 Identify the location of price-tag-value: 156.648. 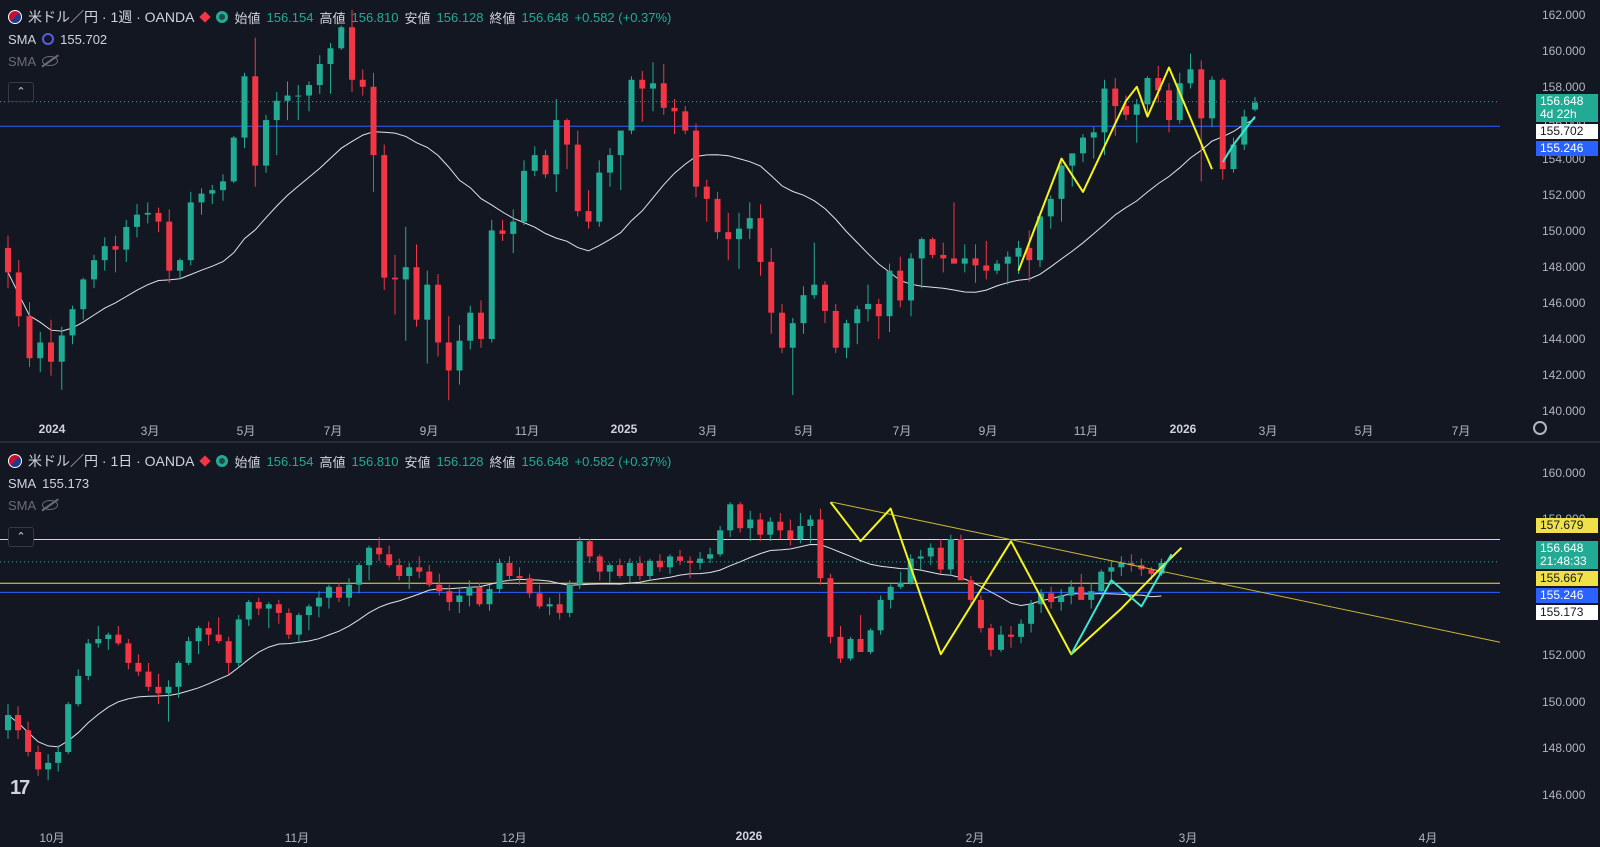
(1562, 548).